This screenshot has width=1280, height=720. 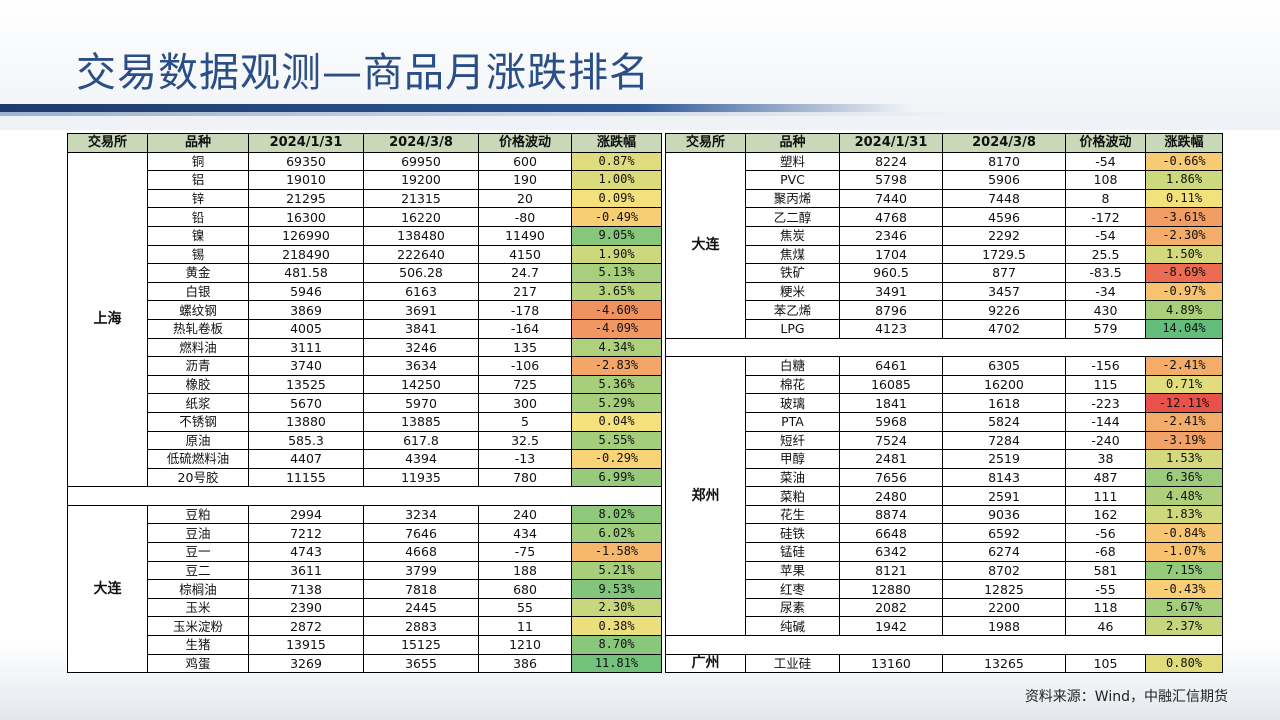 I want to click on price-end: 3691, so click(x=421, y=310).